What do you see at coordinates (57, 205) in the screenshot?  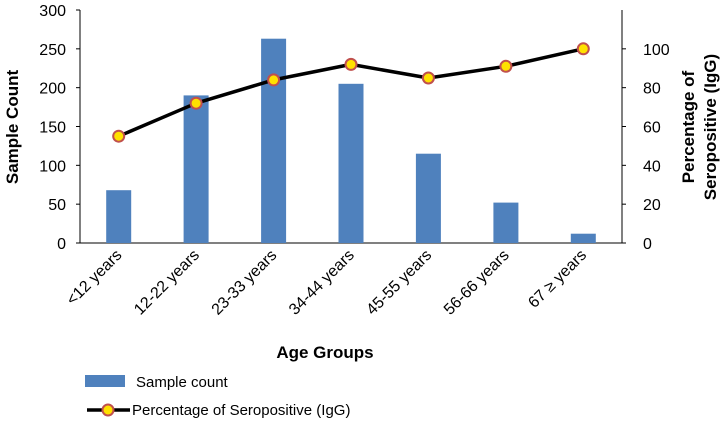 I see `left-tick-label-1: 50` at bounding box center [57, 205].